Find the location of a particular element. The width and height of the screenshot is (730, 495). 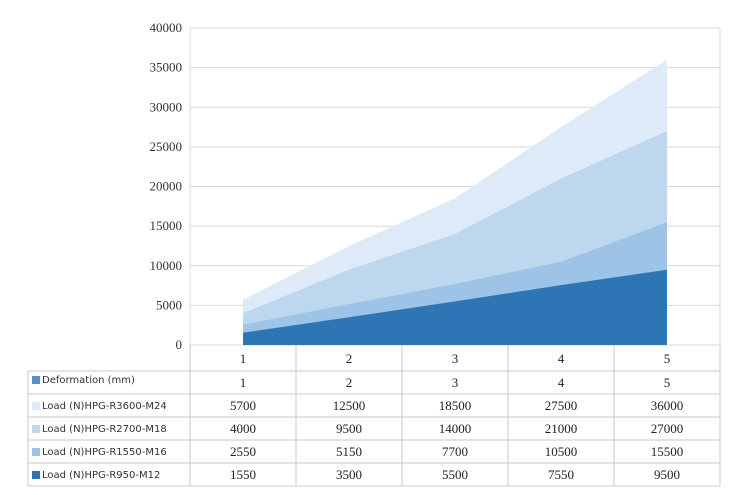

table-cell: 21000 is located at coordinates (561, 428).